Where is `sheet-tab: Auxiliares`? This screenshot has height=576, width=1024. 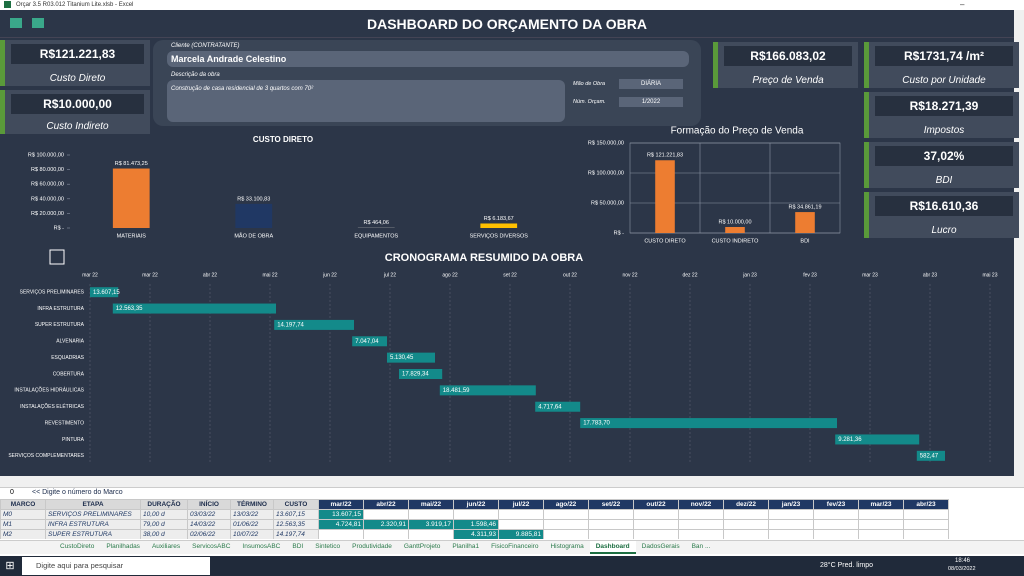
sheet-tab: Auxiliares is located at coordinates (166, 546).